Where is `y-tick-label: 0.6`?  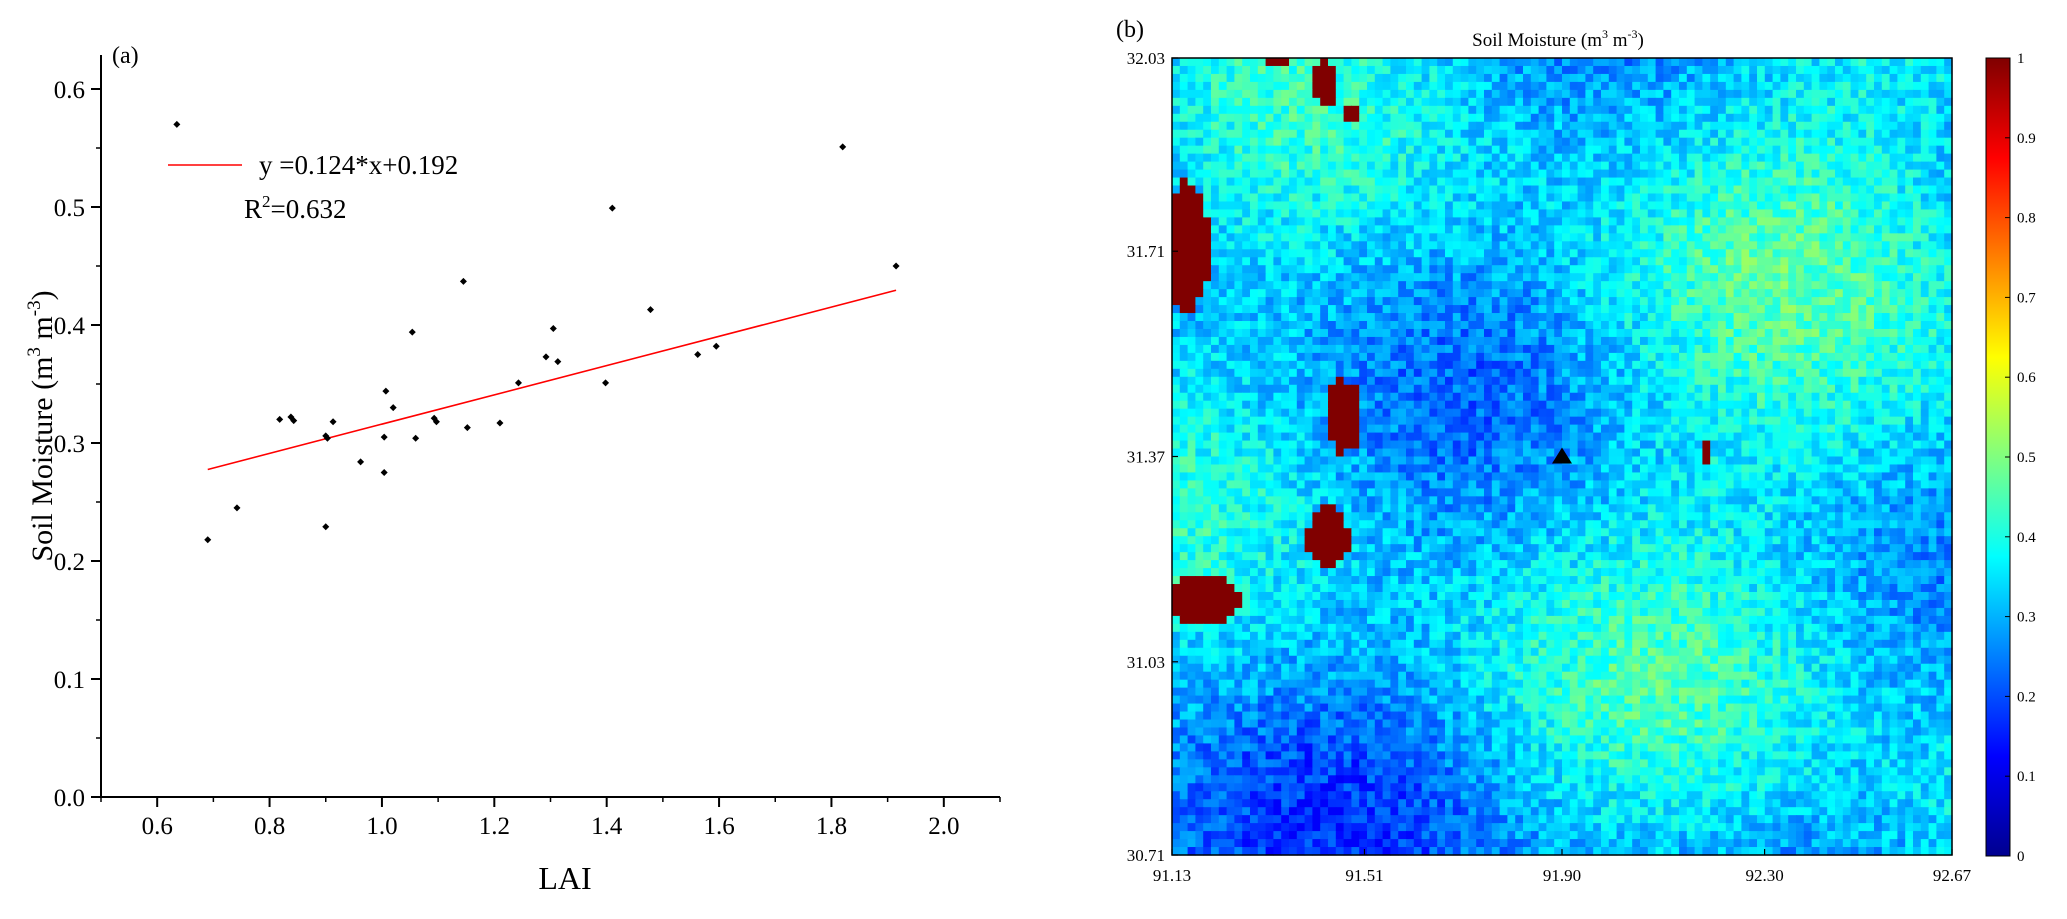
y-tick-label: 0.6 is located at coordinates (69, 90).